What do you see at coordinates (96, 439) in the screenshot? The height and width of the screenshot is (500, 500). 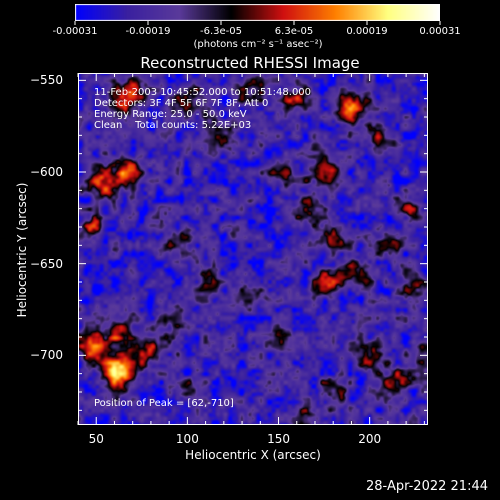 I see `x-tick-label: 50` at bounding box center [96, 439].